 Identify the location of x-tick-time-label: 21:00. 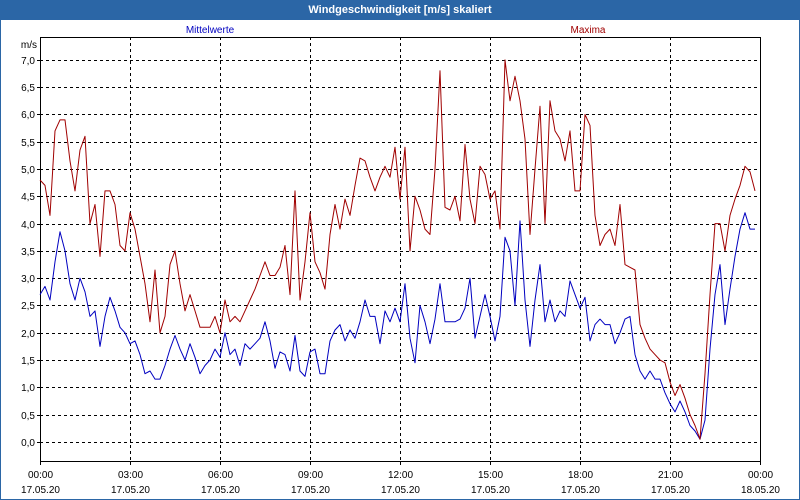
(670, 475).